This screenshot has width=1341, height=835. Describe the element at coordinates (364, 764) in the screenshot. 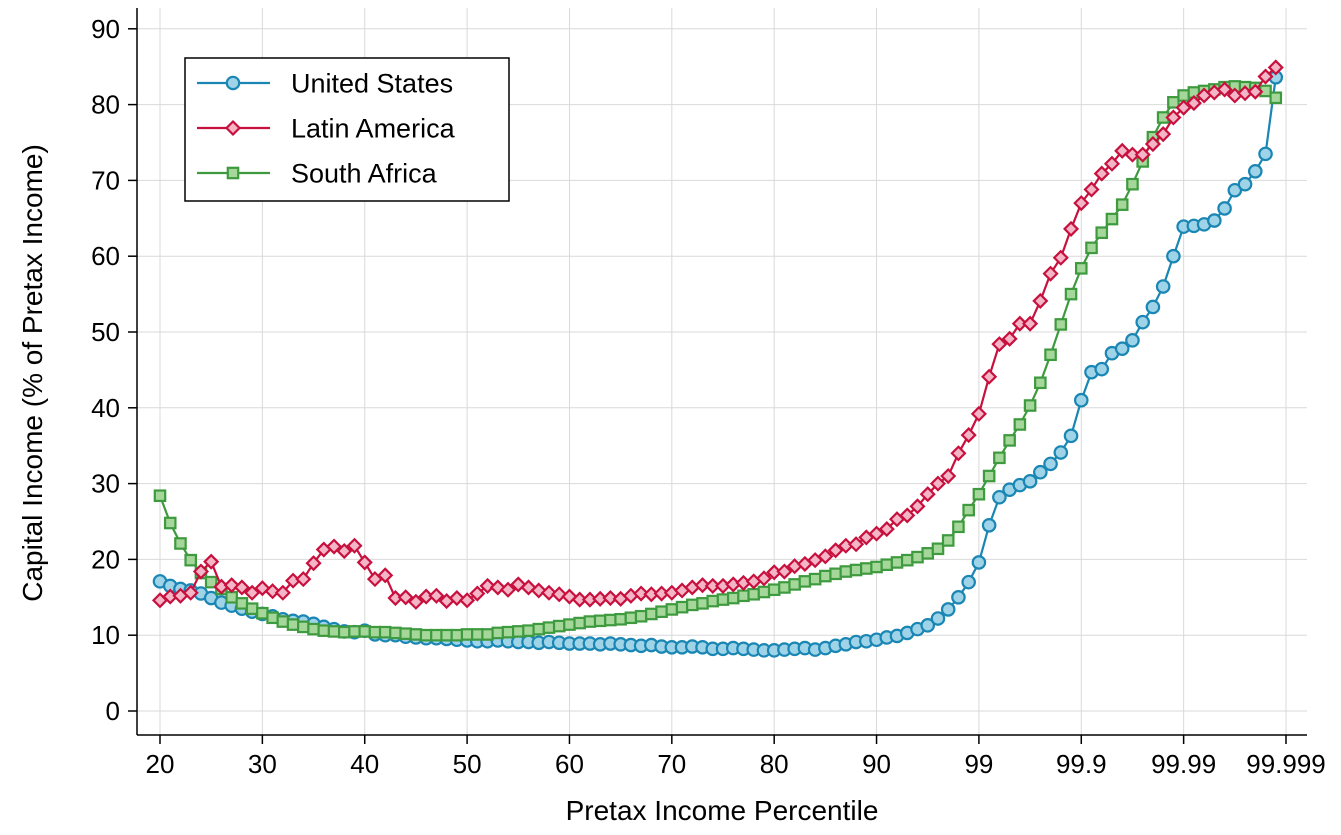

I see `x-tick-label: 40` at that location.